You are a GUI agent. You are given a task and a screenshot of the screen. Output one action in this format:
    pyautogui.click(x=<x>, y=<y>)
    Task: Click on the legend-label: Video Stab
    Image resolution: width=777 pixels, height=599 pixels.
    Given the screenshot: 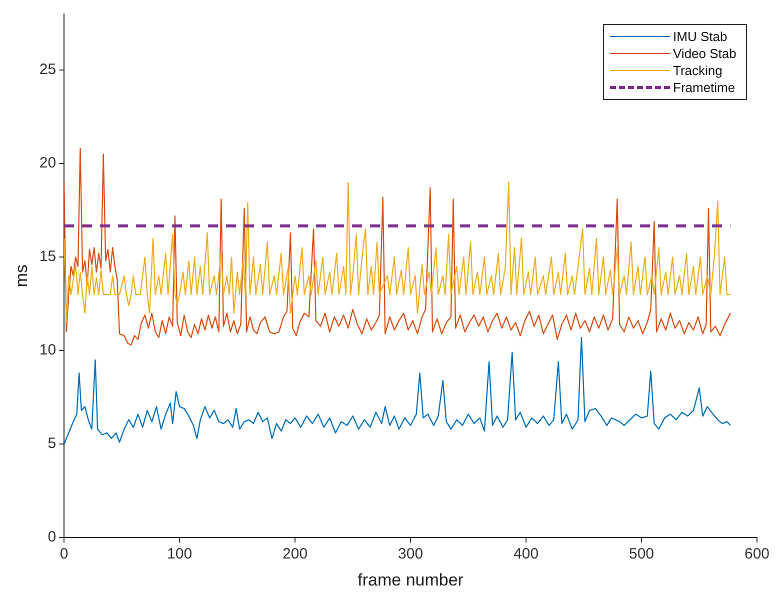 What is the action you would take?
    pyautogui.click(x=704, y=53)
    